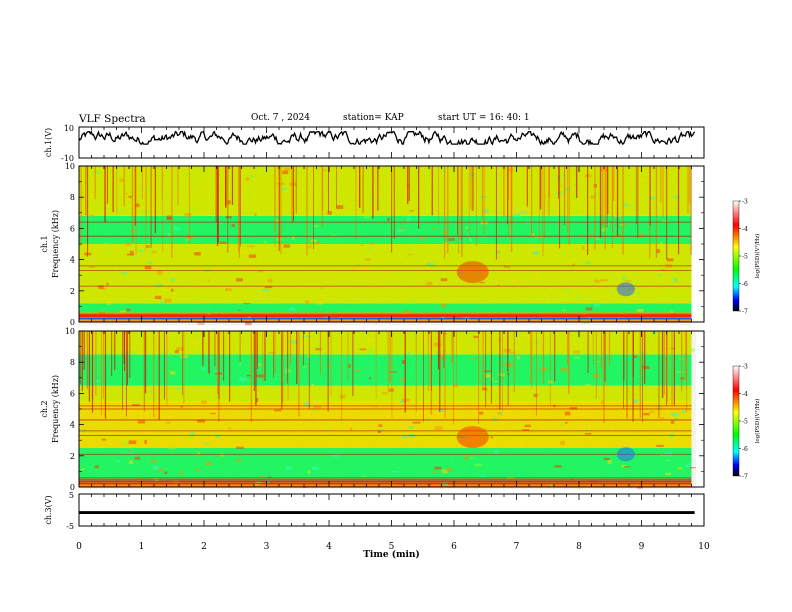 The width and height of the screenshot is (792, 612). I want to click on ch2-colorbar: -3 -4 -5 -6 -7 log(PSD)(V²/Hz), so click(746, 422).